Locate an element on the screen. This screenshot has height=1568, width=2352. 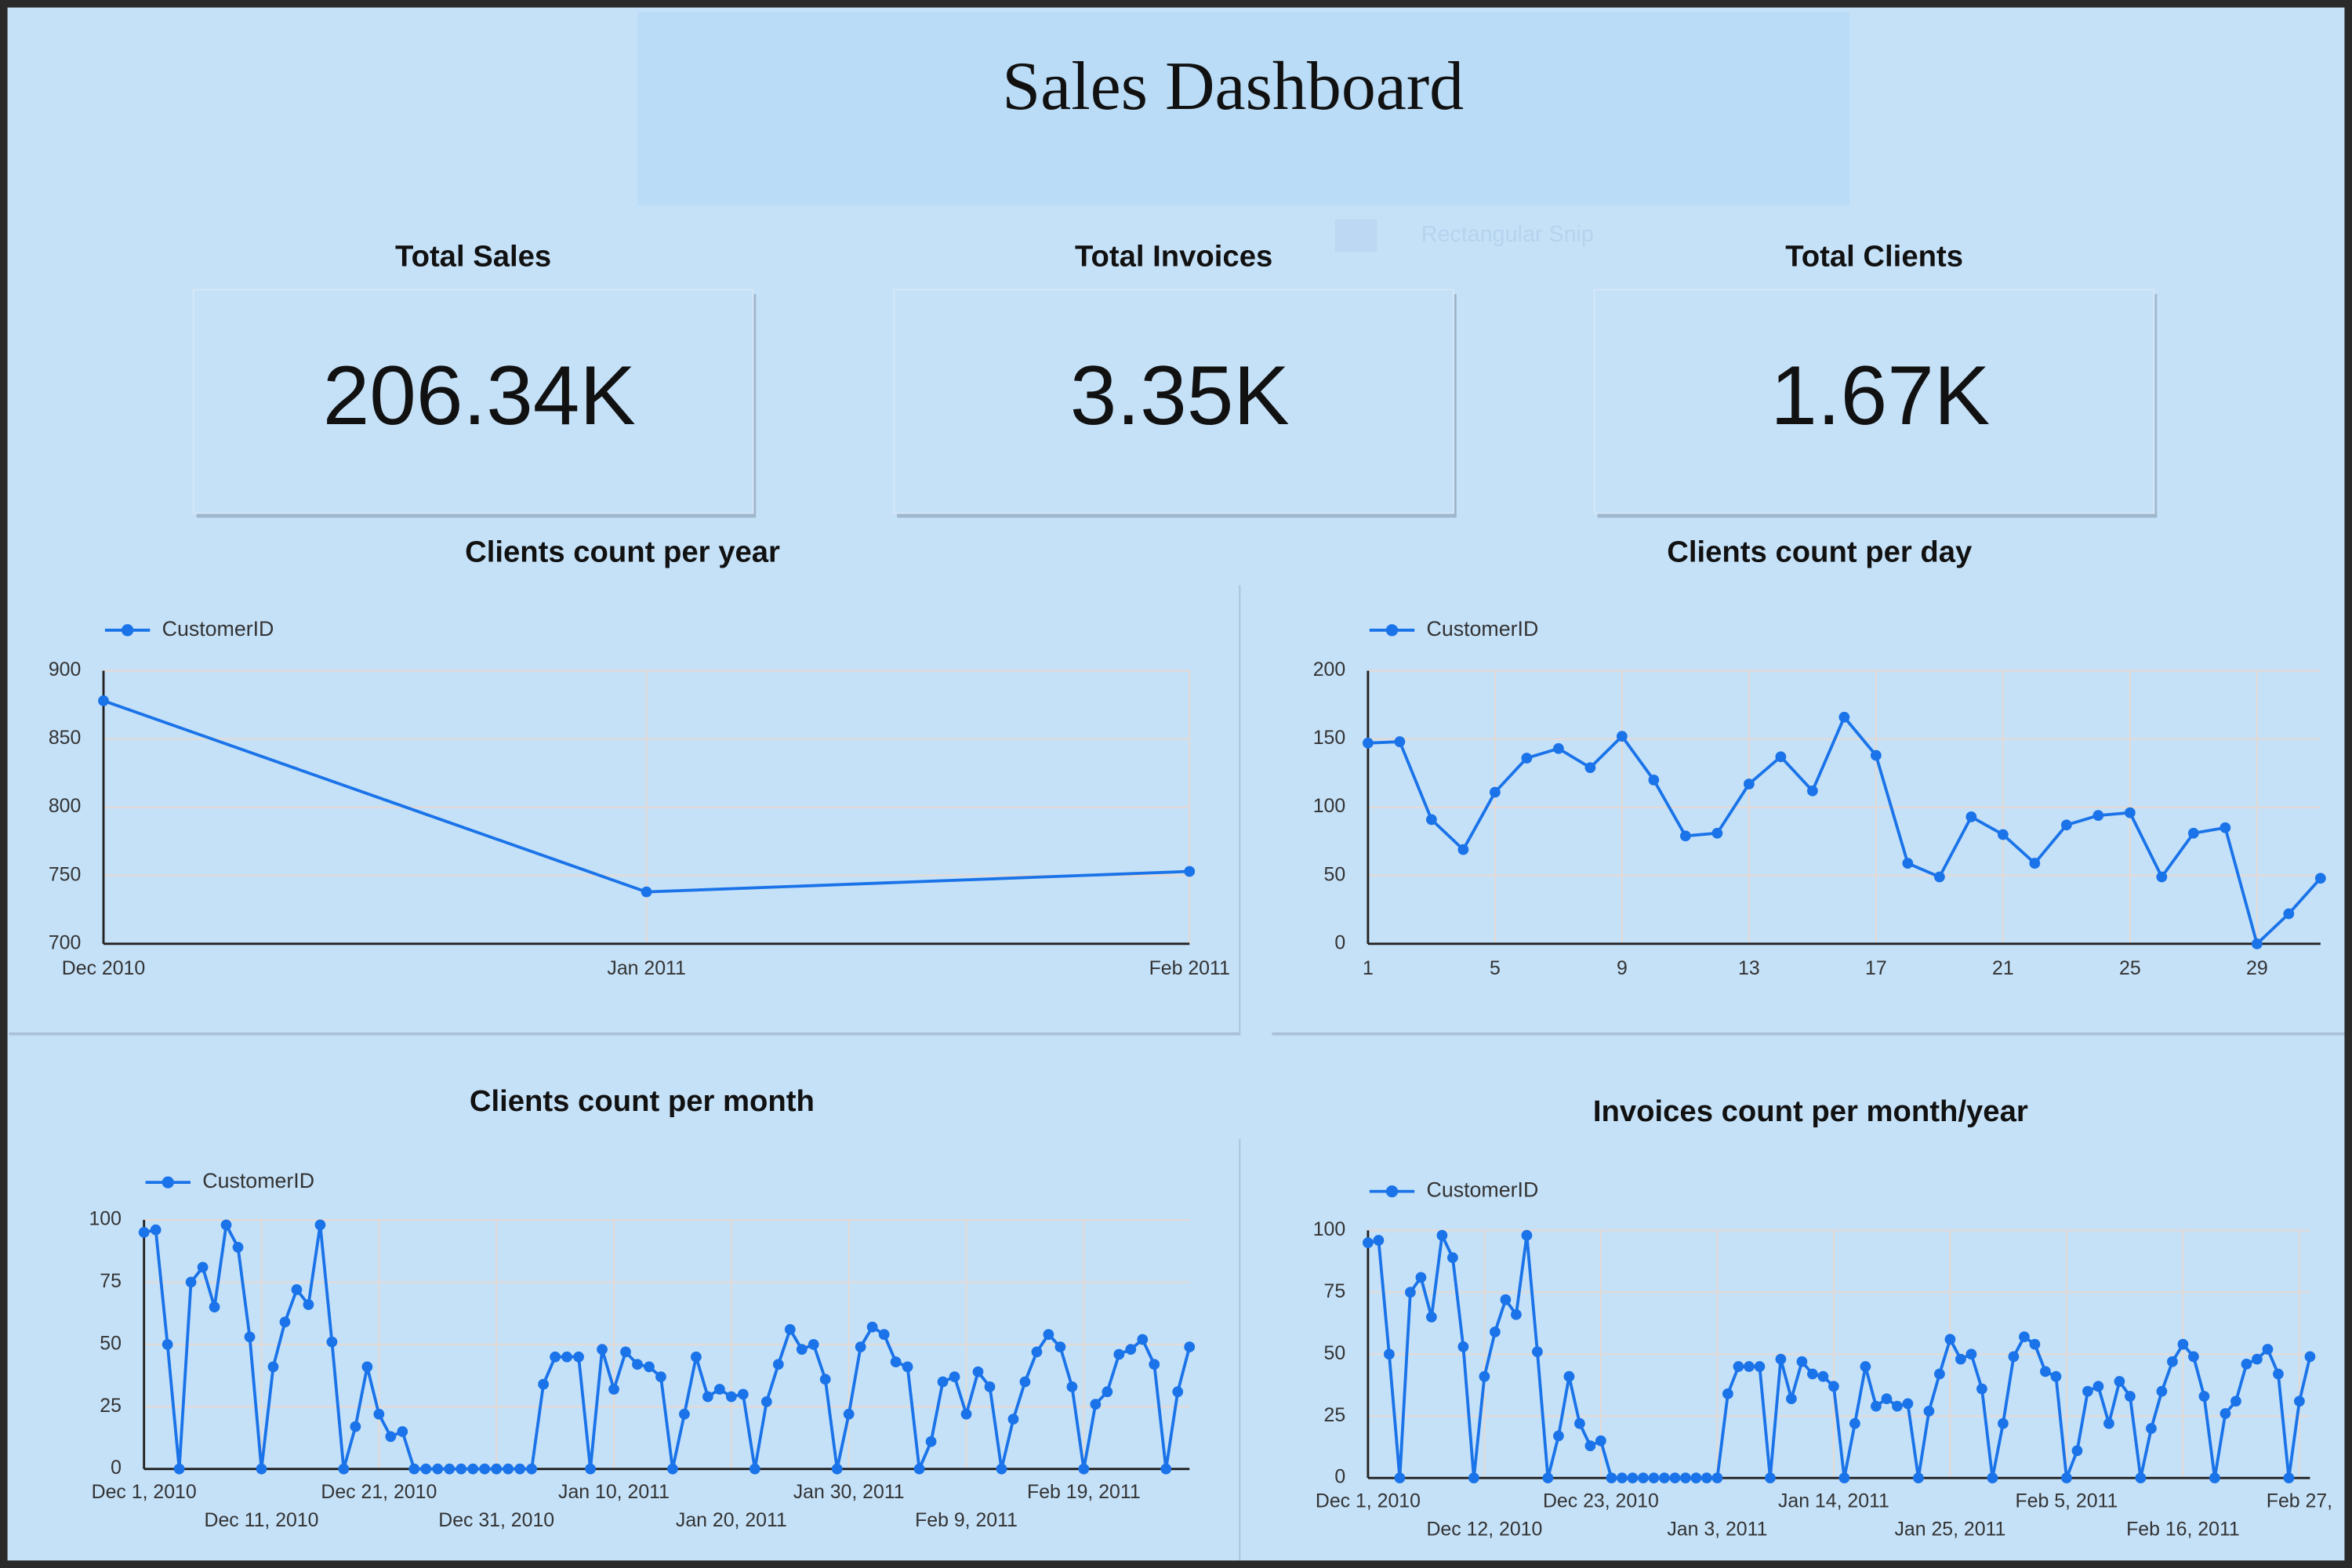
x-tick-label: 25 is located at coordinates (2130, 968).